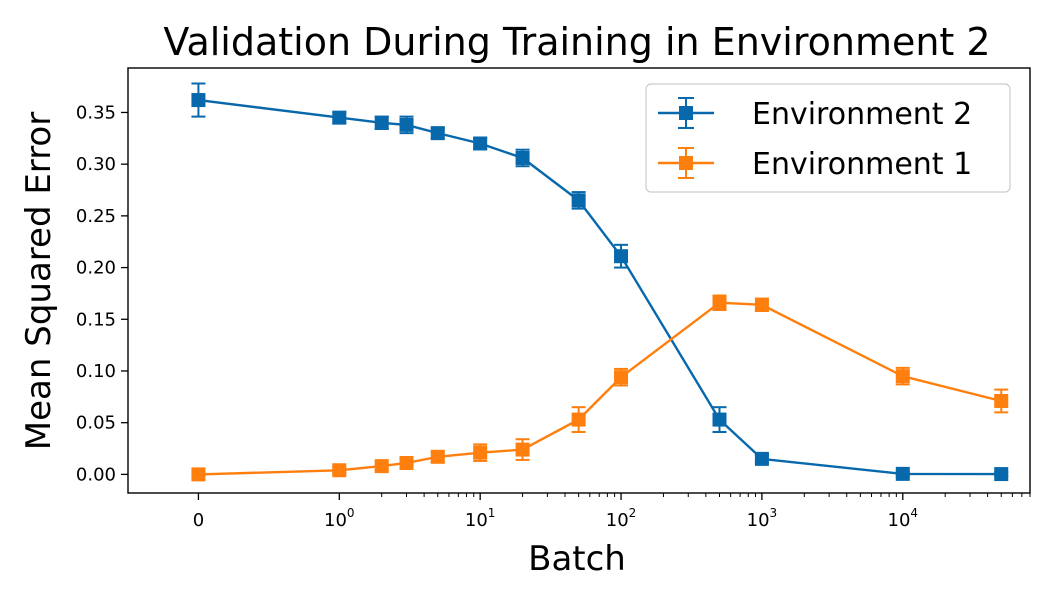 This screenshot has height=600, width=1050. What do you see at coordinates (862, 114) in the screenshot?
I see `legend-label: Environment 2` at bounding box center [862, 114].